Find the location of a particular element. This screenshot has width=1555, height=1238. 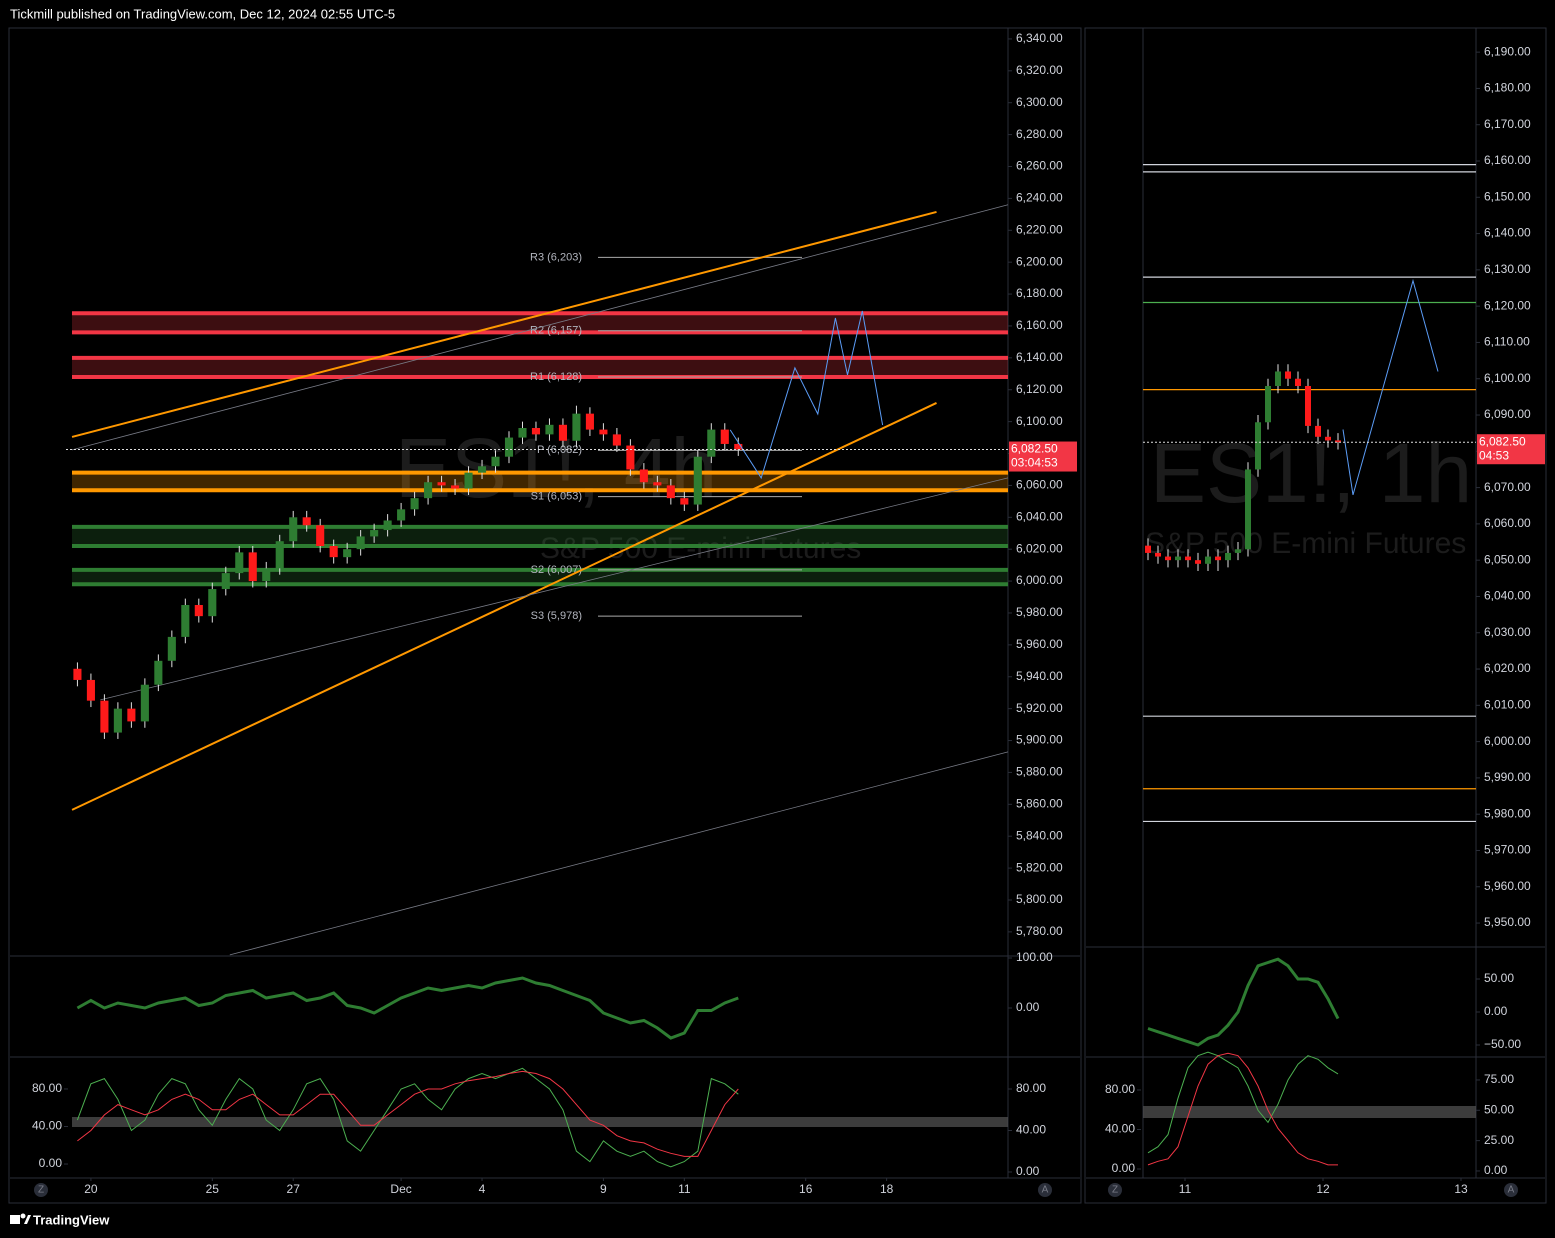

y-tick-label: 6,190.00 is located at coordinates (1507, 51).